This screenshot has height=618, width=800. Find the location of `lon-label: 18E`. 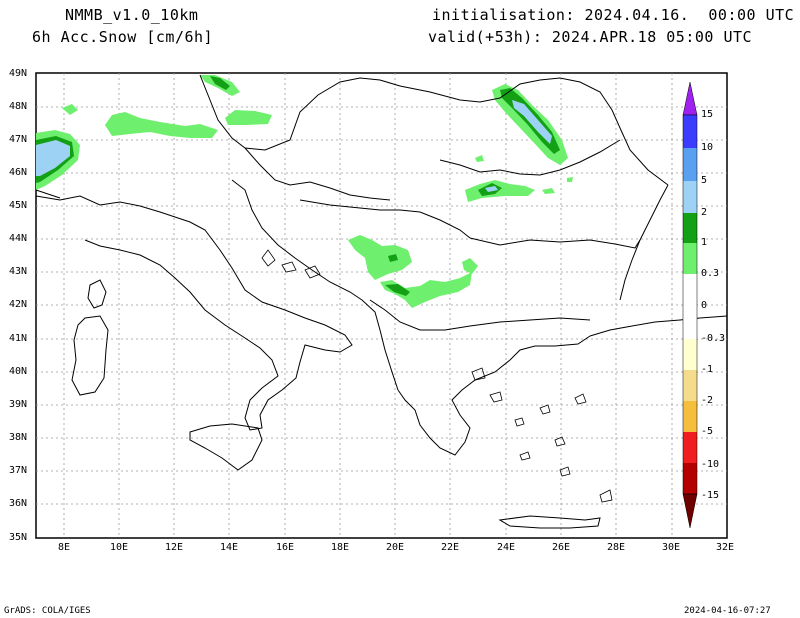

lon-label: 18E is located at coordinates (340, 547).